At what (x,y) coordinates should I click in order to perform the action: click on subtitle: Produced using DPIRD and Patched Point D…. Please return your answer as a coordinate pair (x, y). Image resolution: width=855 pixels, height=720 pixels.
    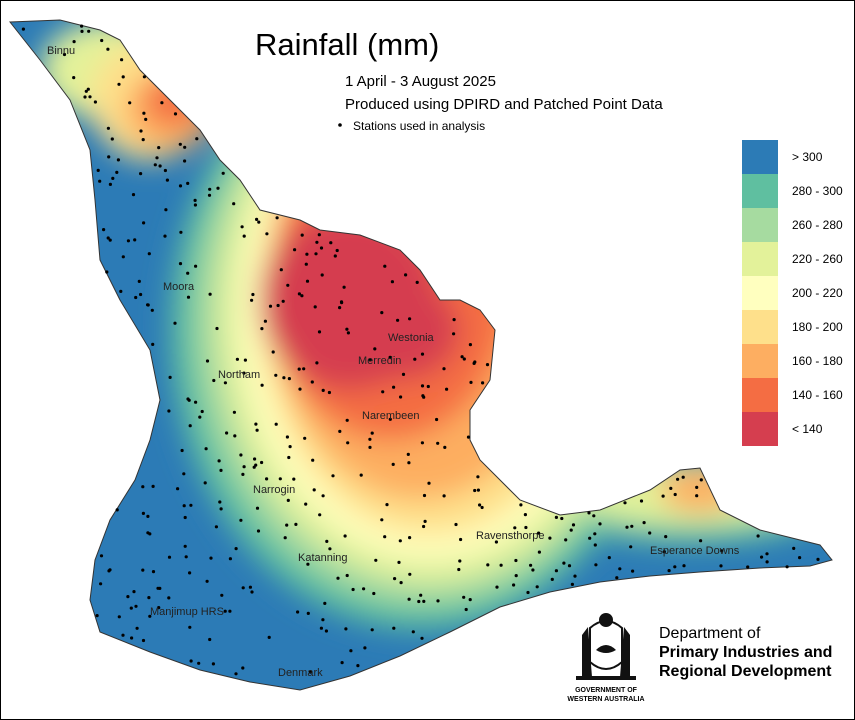
    Looking at the image, I should click on (504, 104).